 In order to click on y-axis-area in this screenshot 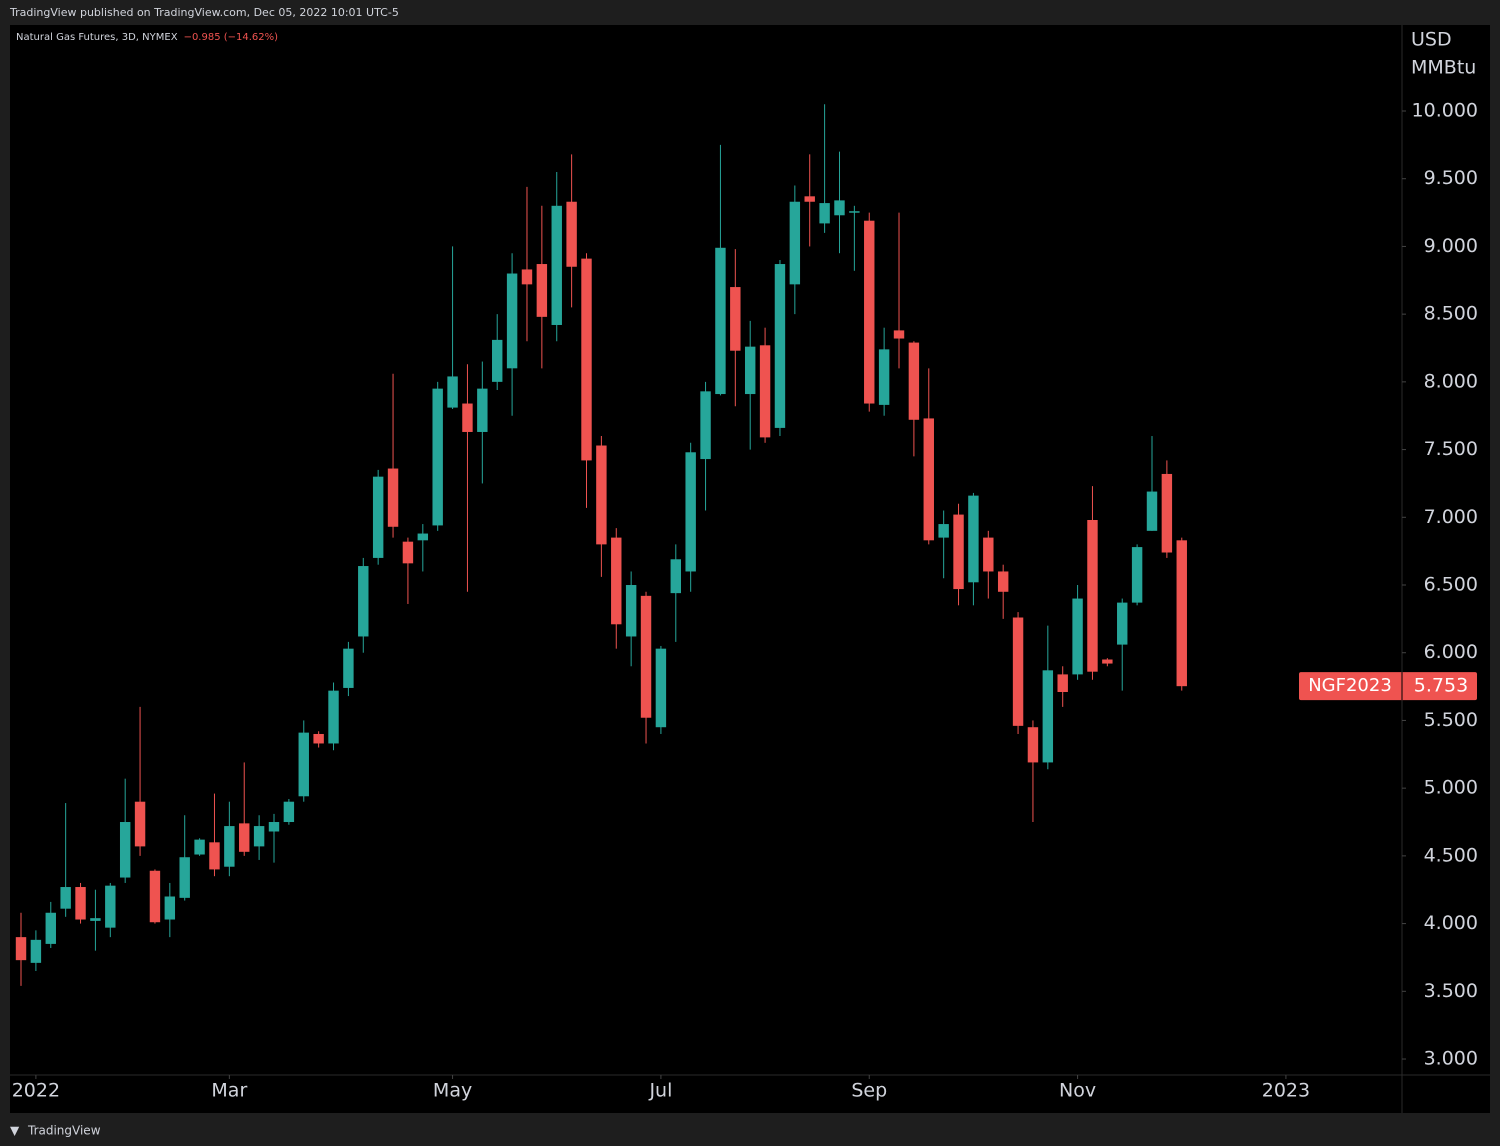, I will do `click(1446, 550)`.